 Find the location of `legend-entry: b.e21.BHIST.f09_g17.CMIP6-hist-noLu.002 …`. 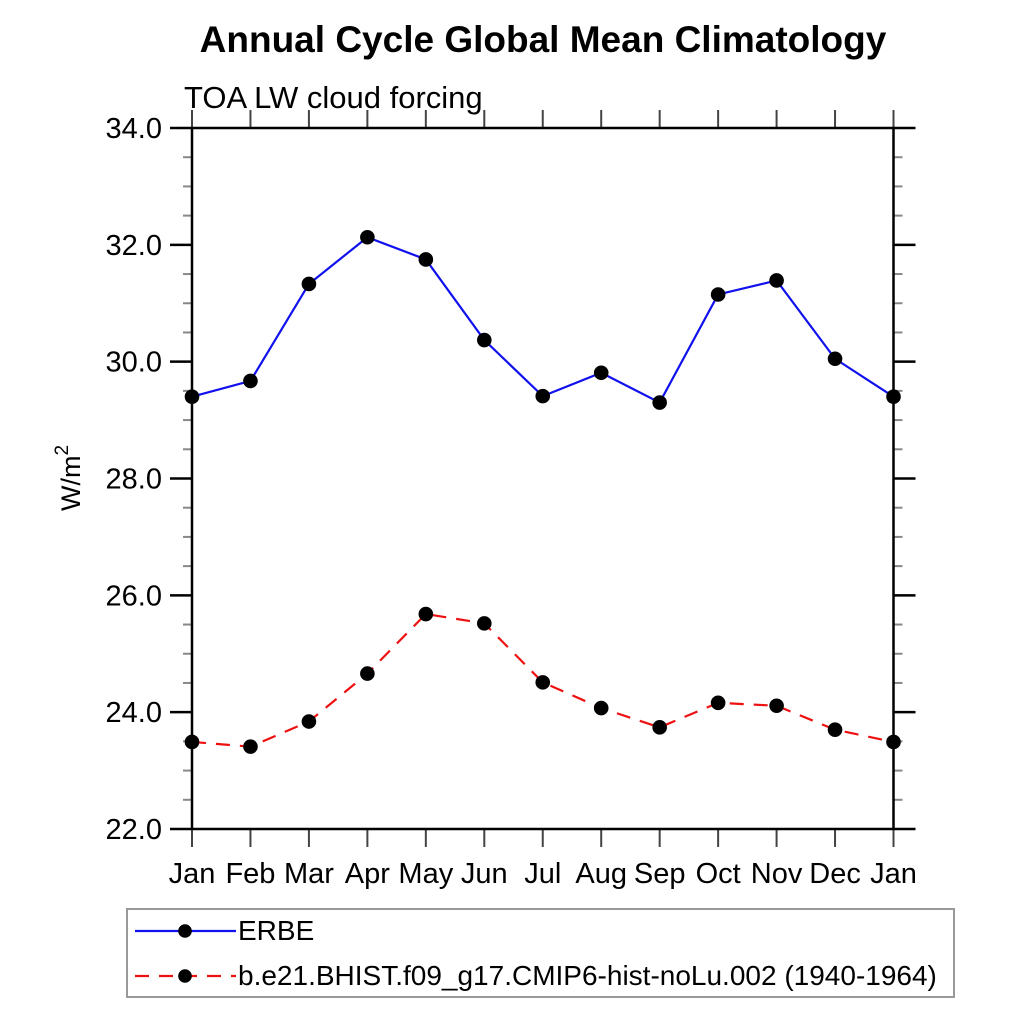

legend-entry: b.e21.BHIST.f09_g17.CMIP6-hist-noLu.002 … is located at coordinates (543, 975).